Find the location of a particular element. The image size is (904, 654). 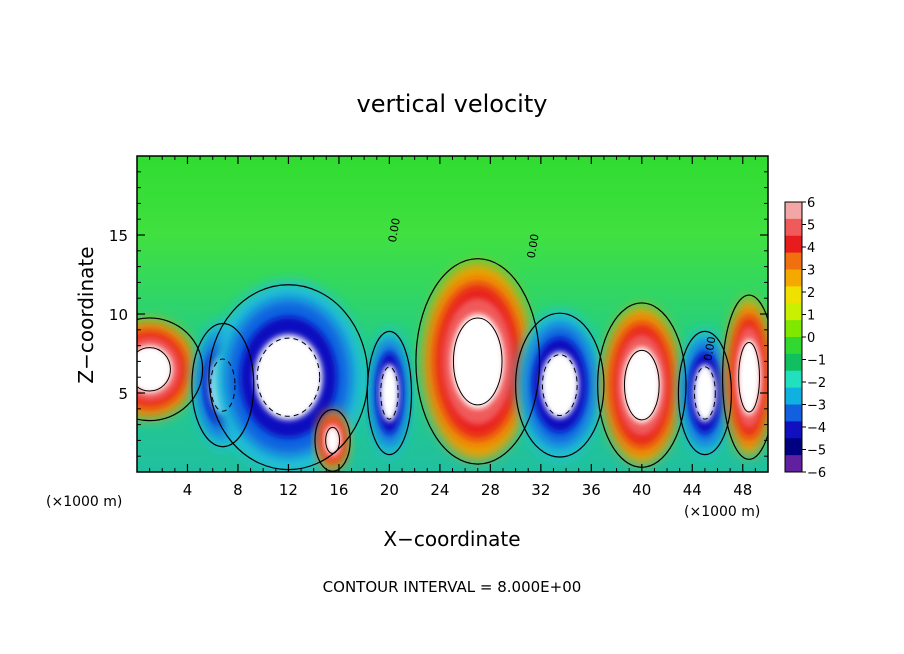

x-tick-label-11: 48 is located at coordinates (742, 490).